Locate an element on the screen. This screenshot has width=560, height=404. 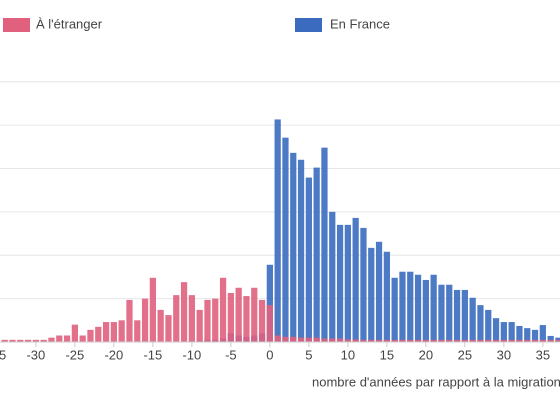
x-tick-label: -30 is located at coordinates (35, 354).